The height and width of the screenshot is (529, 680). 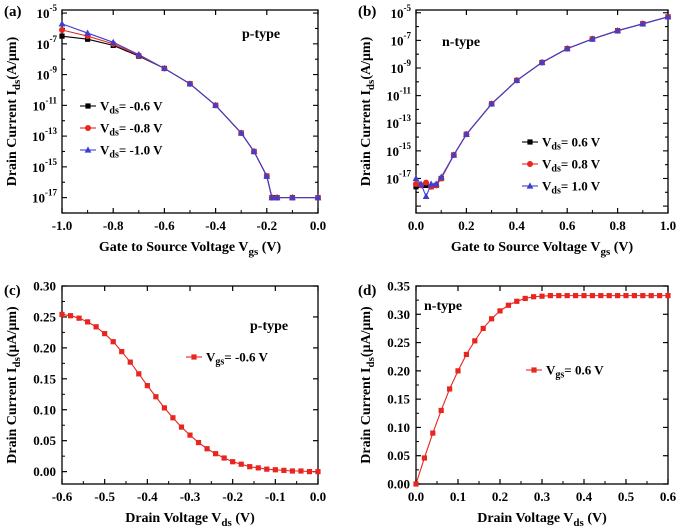 I want to click on y-tick-exponent: -5, so click(x=408, y=8).